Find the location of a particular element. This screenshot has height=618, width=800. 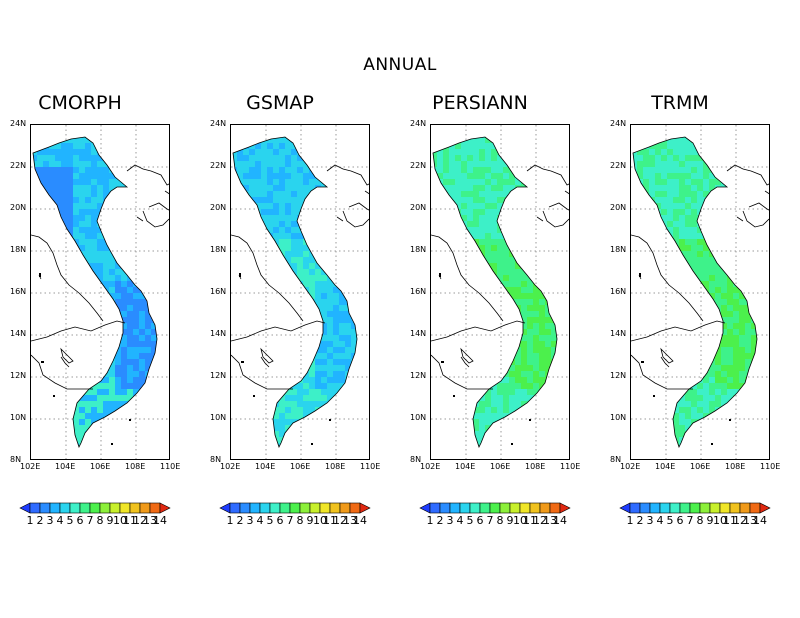

coastline is located at coordinates (95, 292).